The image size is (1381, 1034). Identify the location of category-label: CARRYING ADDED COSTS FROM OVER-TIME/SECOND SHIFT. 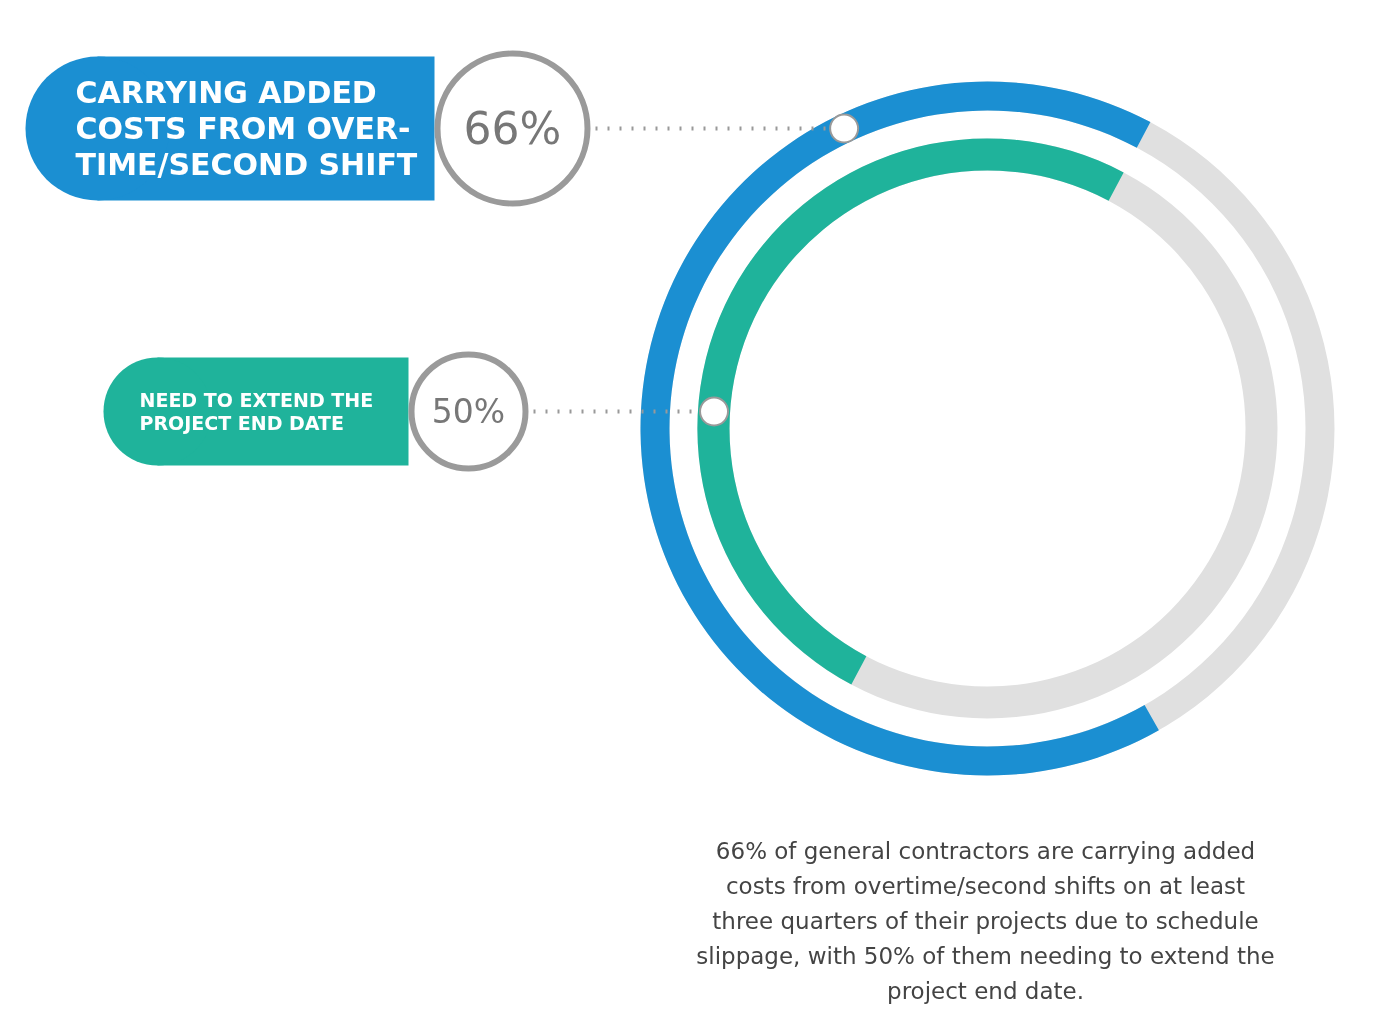
(246, 128).